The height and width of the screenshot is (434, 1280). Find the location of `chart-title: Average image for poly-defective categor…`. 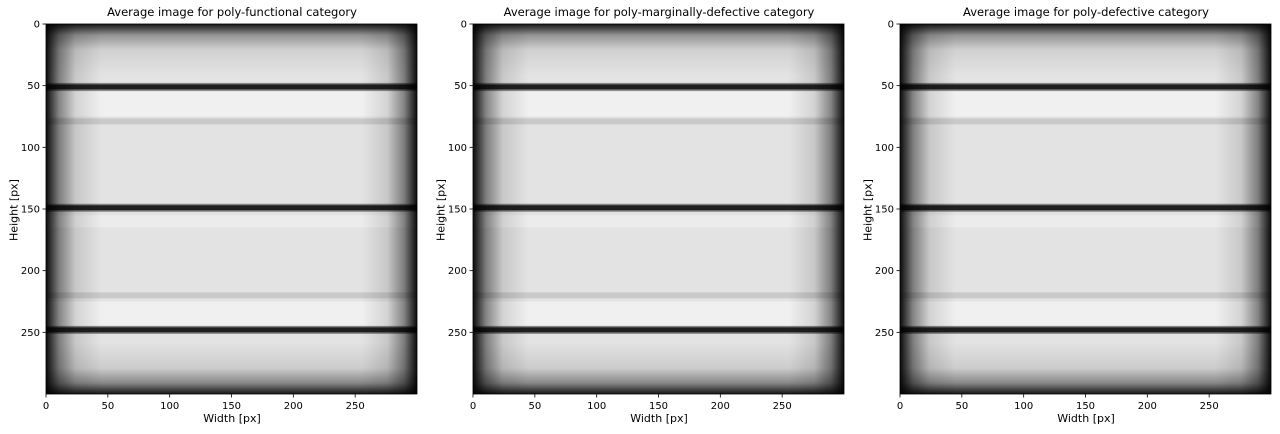

chart-title: Average image for poly-defective categor… is located at coordinates (1086, 12).